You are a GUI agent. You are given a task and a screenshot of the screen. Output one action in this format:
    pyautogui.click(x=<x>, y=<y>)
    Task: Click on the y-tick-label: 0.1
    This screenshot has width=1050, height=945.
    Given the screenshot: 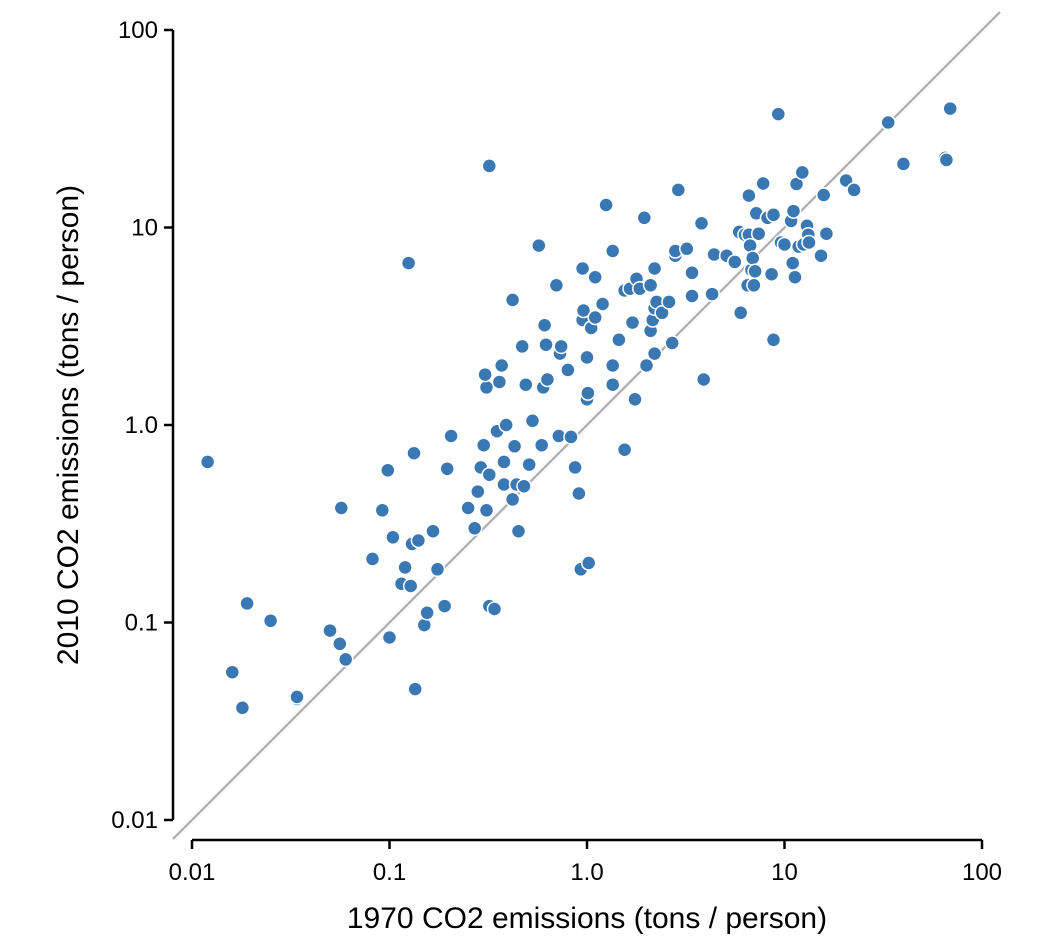 What is the action you would take?
    pyautogui.click(x=141, y=623)
    